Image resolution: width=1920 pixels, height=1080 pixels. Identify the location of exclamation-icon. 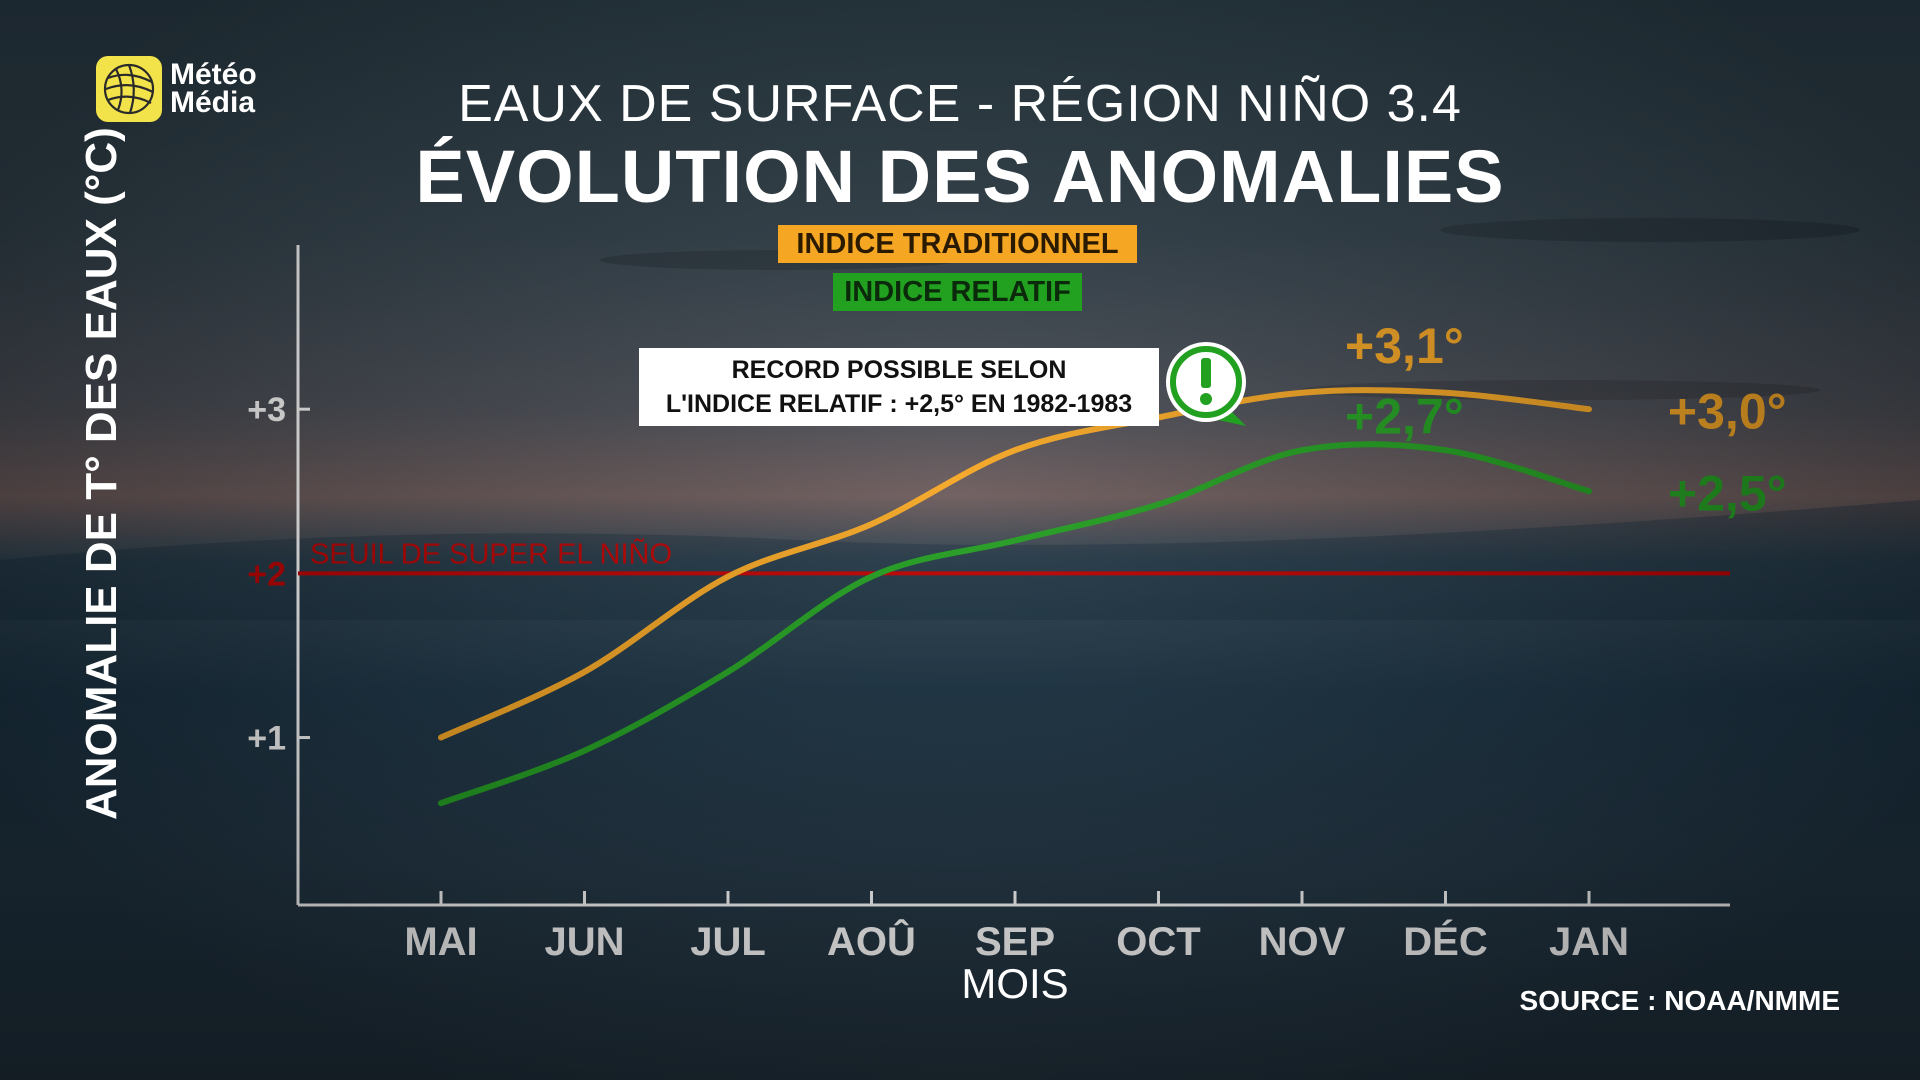
(1206, 384).